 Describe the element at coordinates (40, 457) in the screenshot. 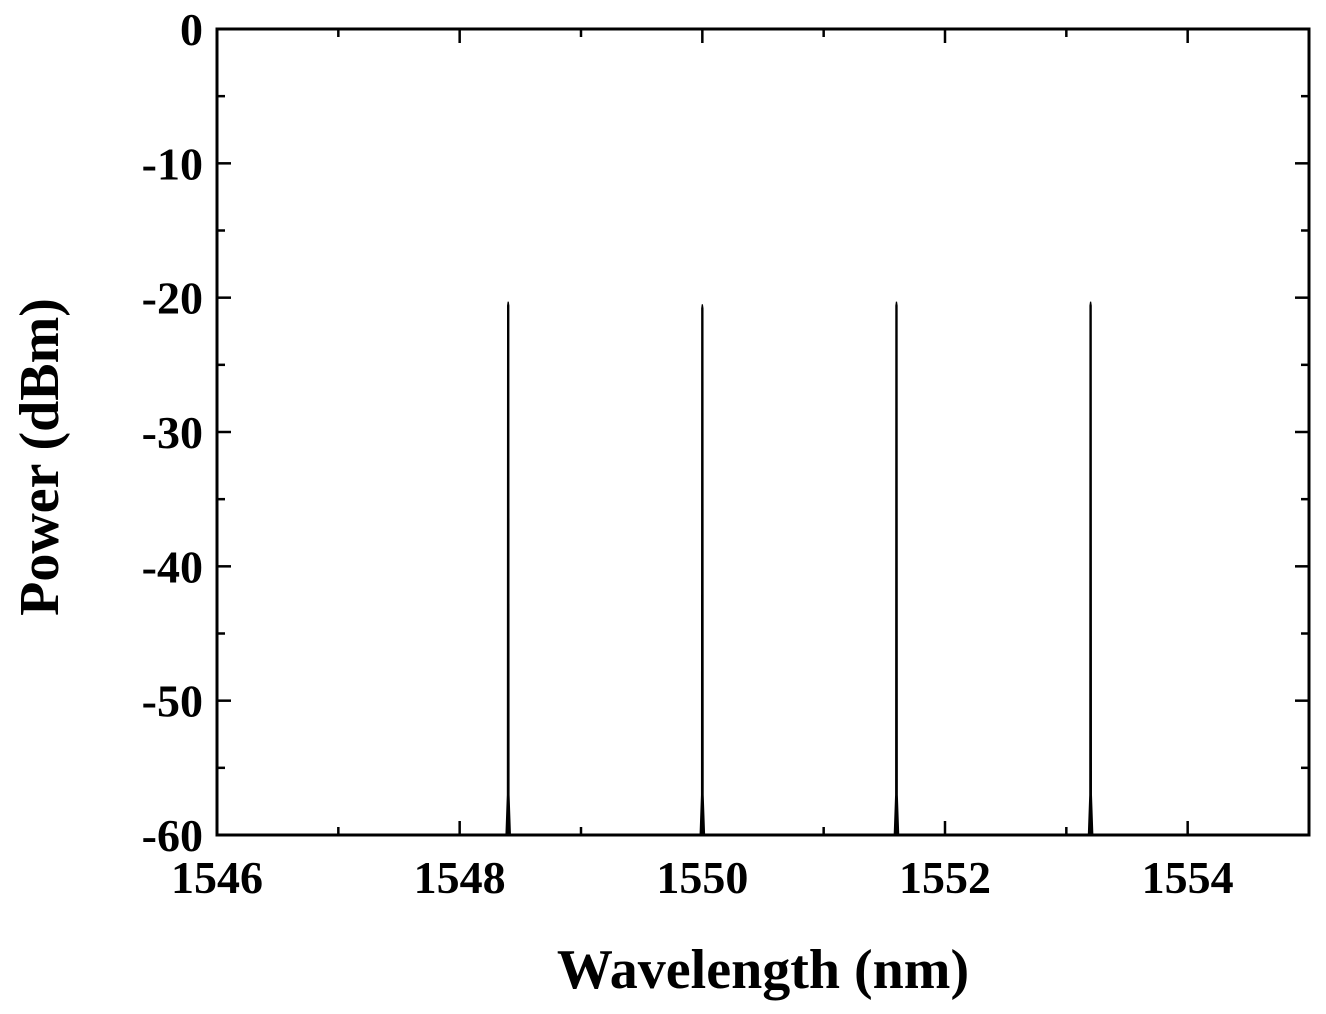

I see `y-axis-title: Power (dBm)` at that location.